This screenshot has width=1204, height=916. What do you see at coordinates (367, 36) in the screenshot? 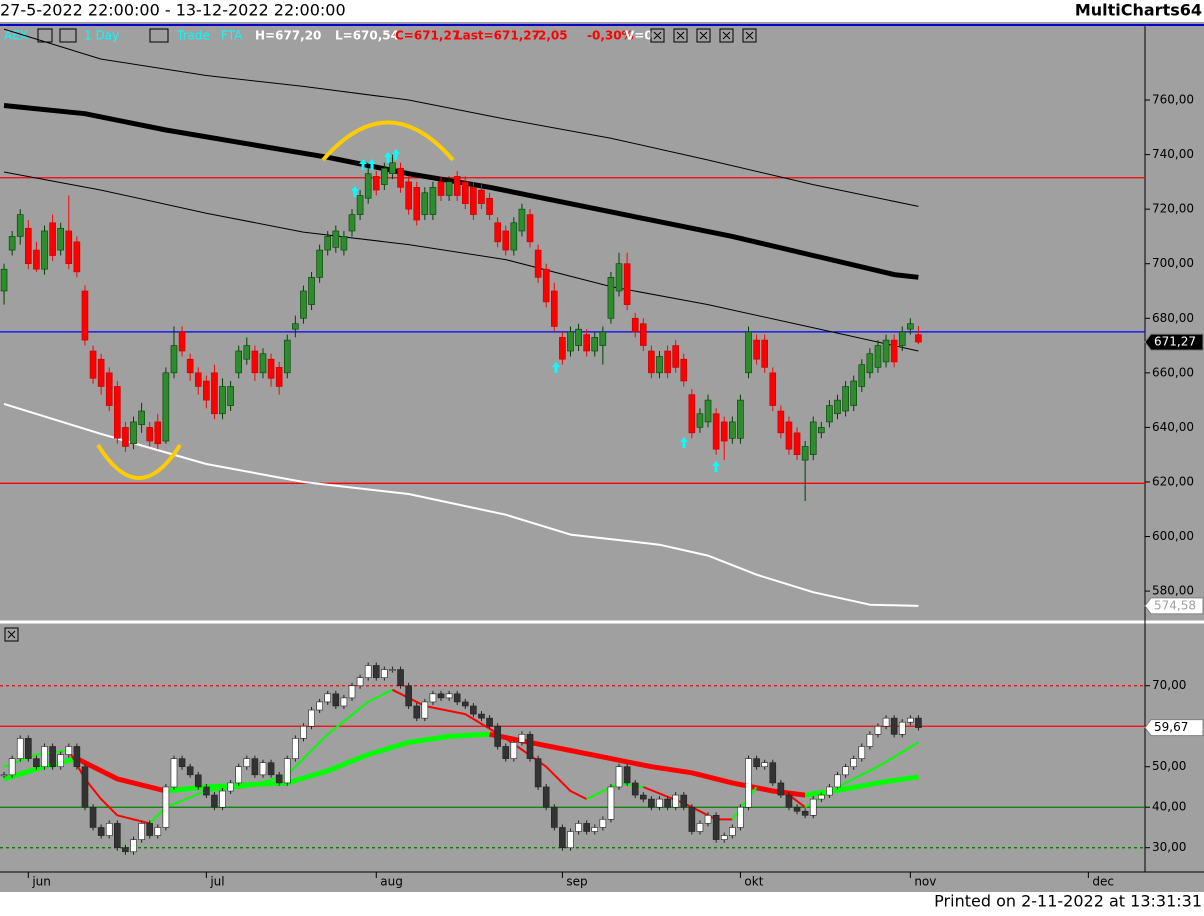
I see `legend-item: L=670,54` at bounding box center [367, 36].